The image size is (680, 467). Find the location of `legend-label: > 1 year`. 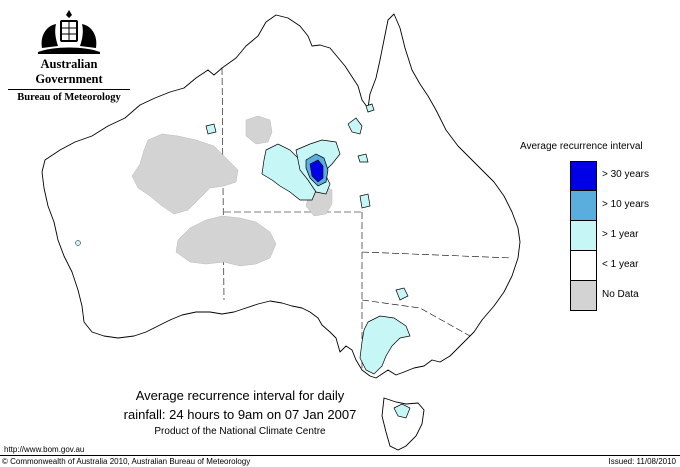

legend-label: > 1 year is located at coordinates (620, 234).